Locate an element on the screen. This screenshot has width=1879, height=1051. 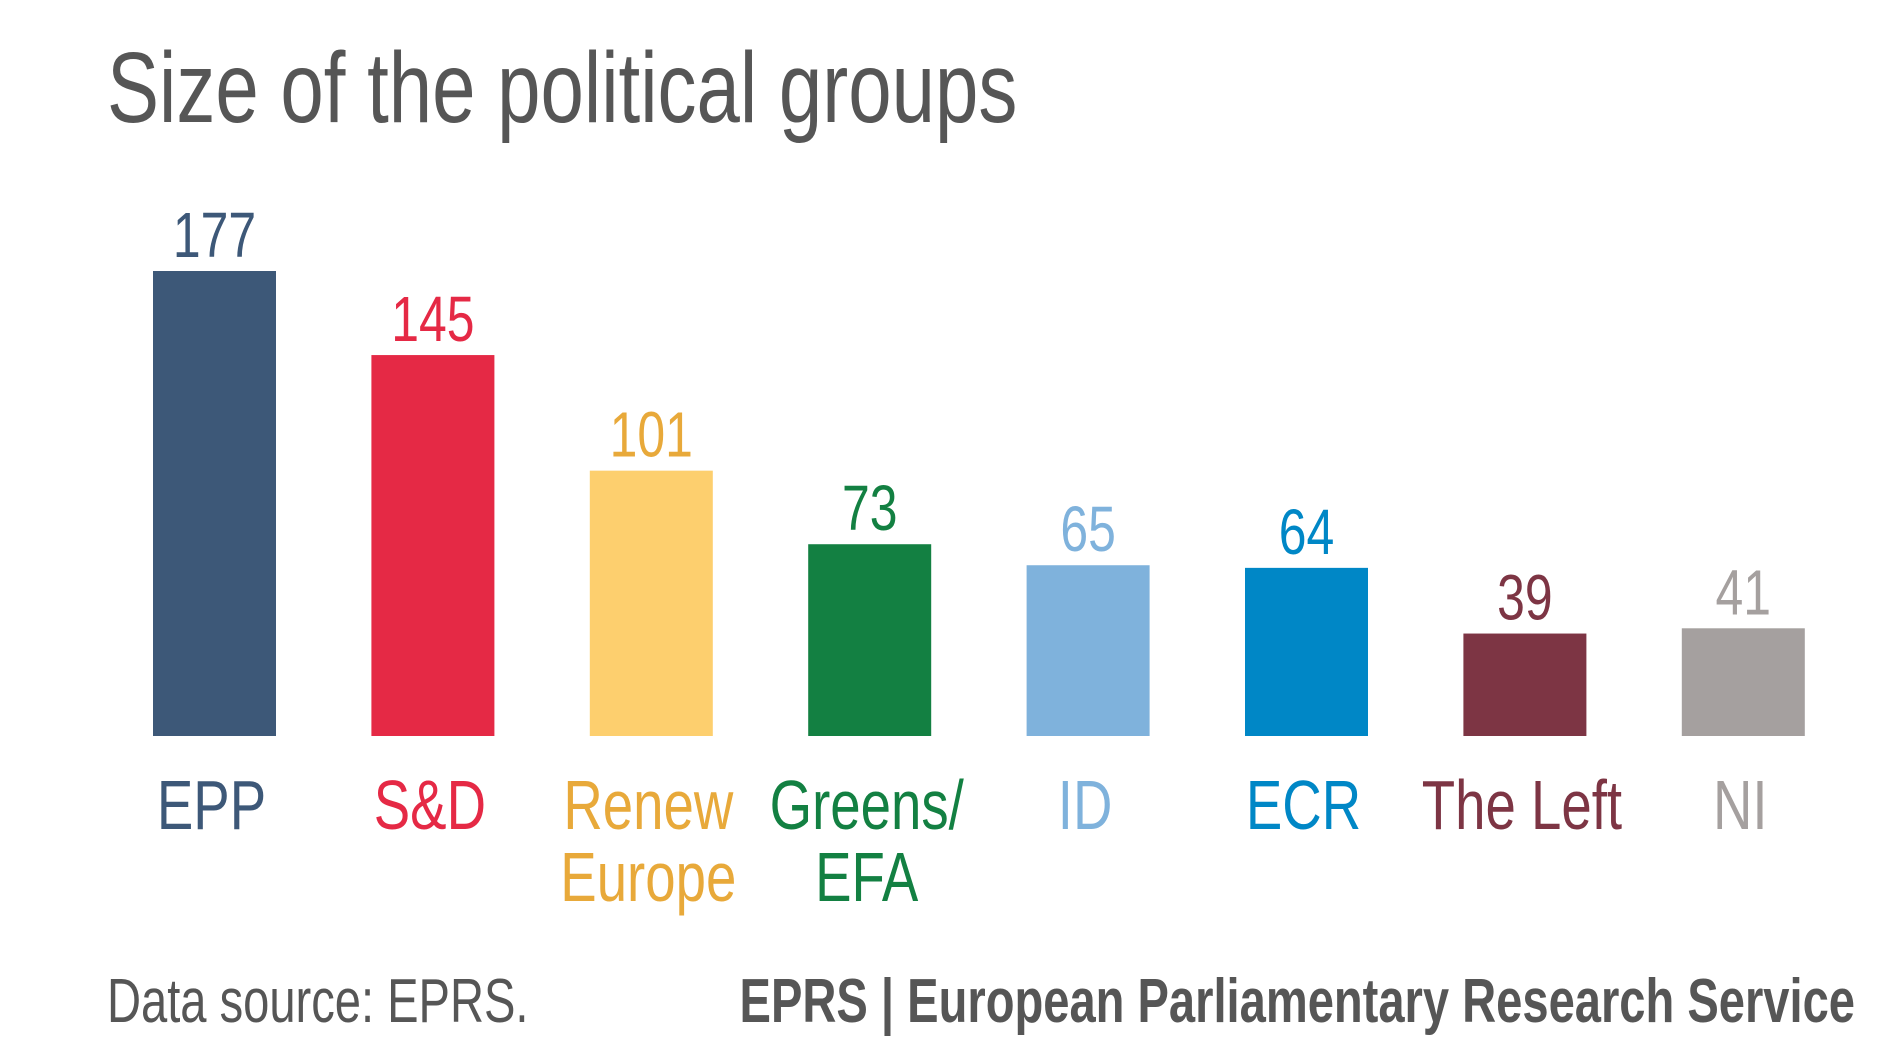
data-label: 39 is located at coordinates (1525, 598).